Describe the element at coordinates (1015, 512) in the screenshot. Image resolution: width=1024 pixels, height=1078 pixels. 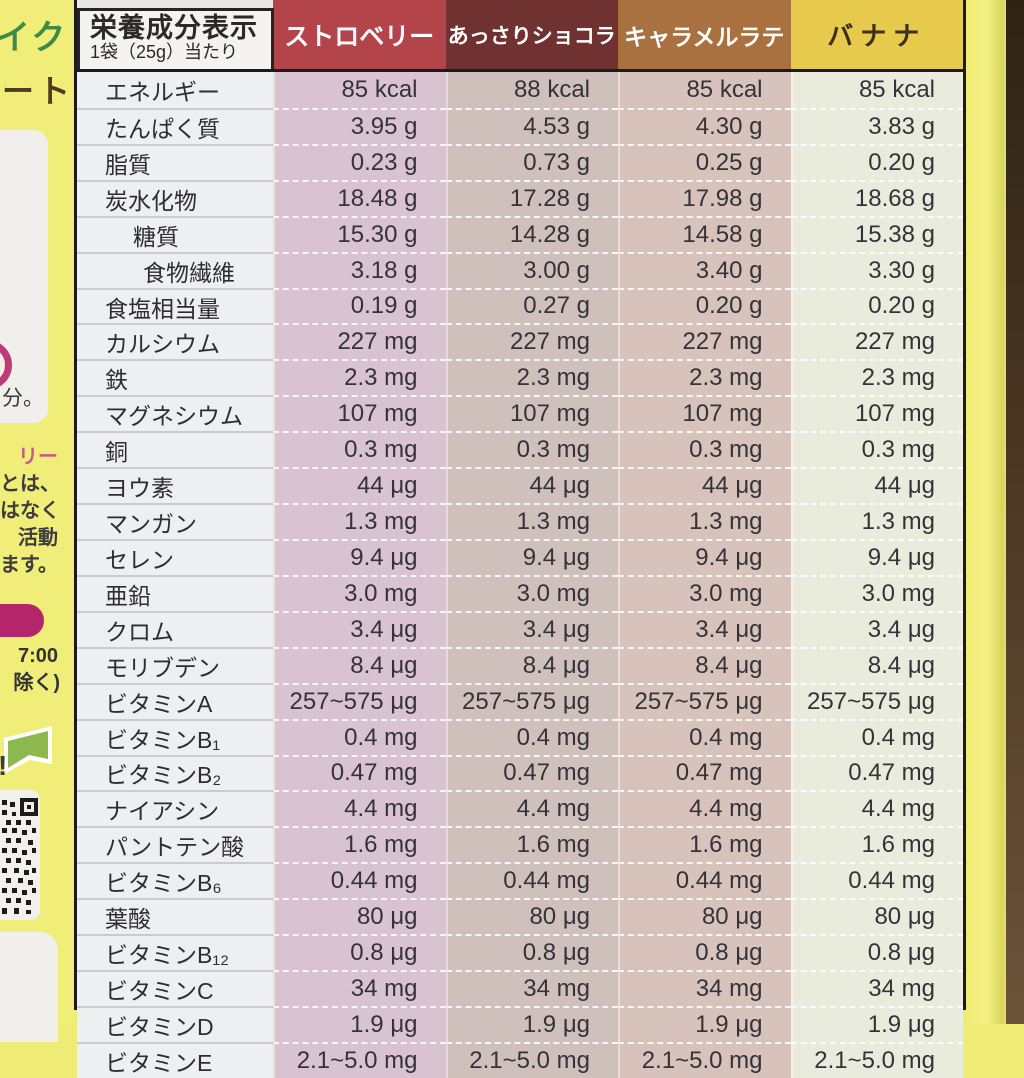
I see `photo-background-strip` at that location.